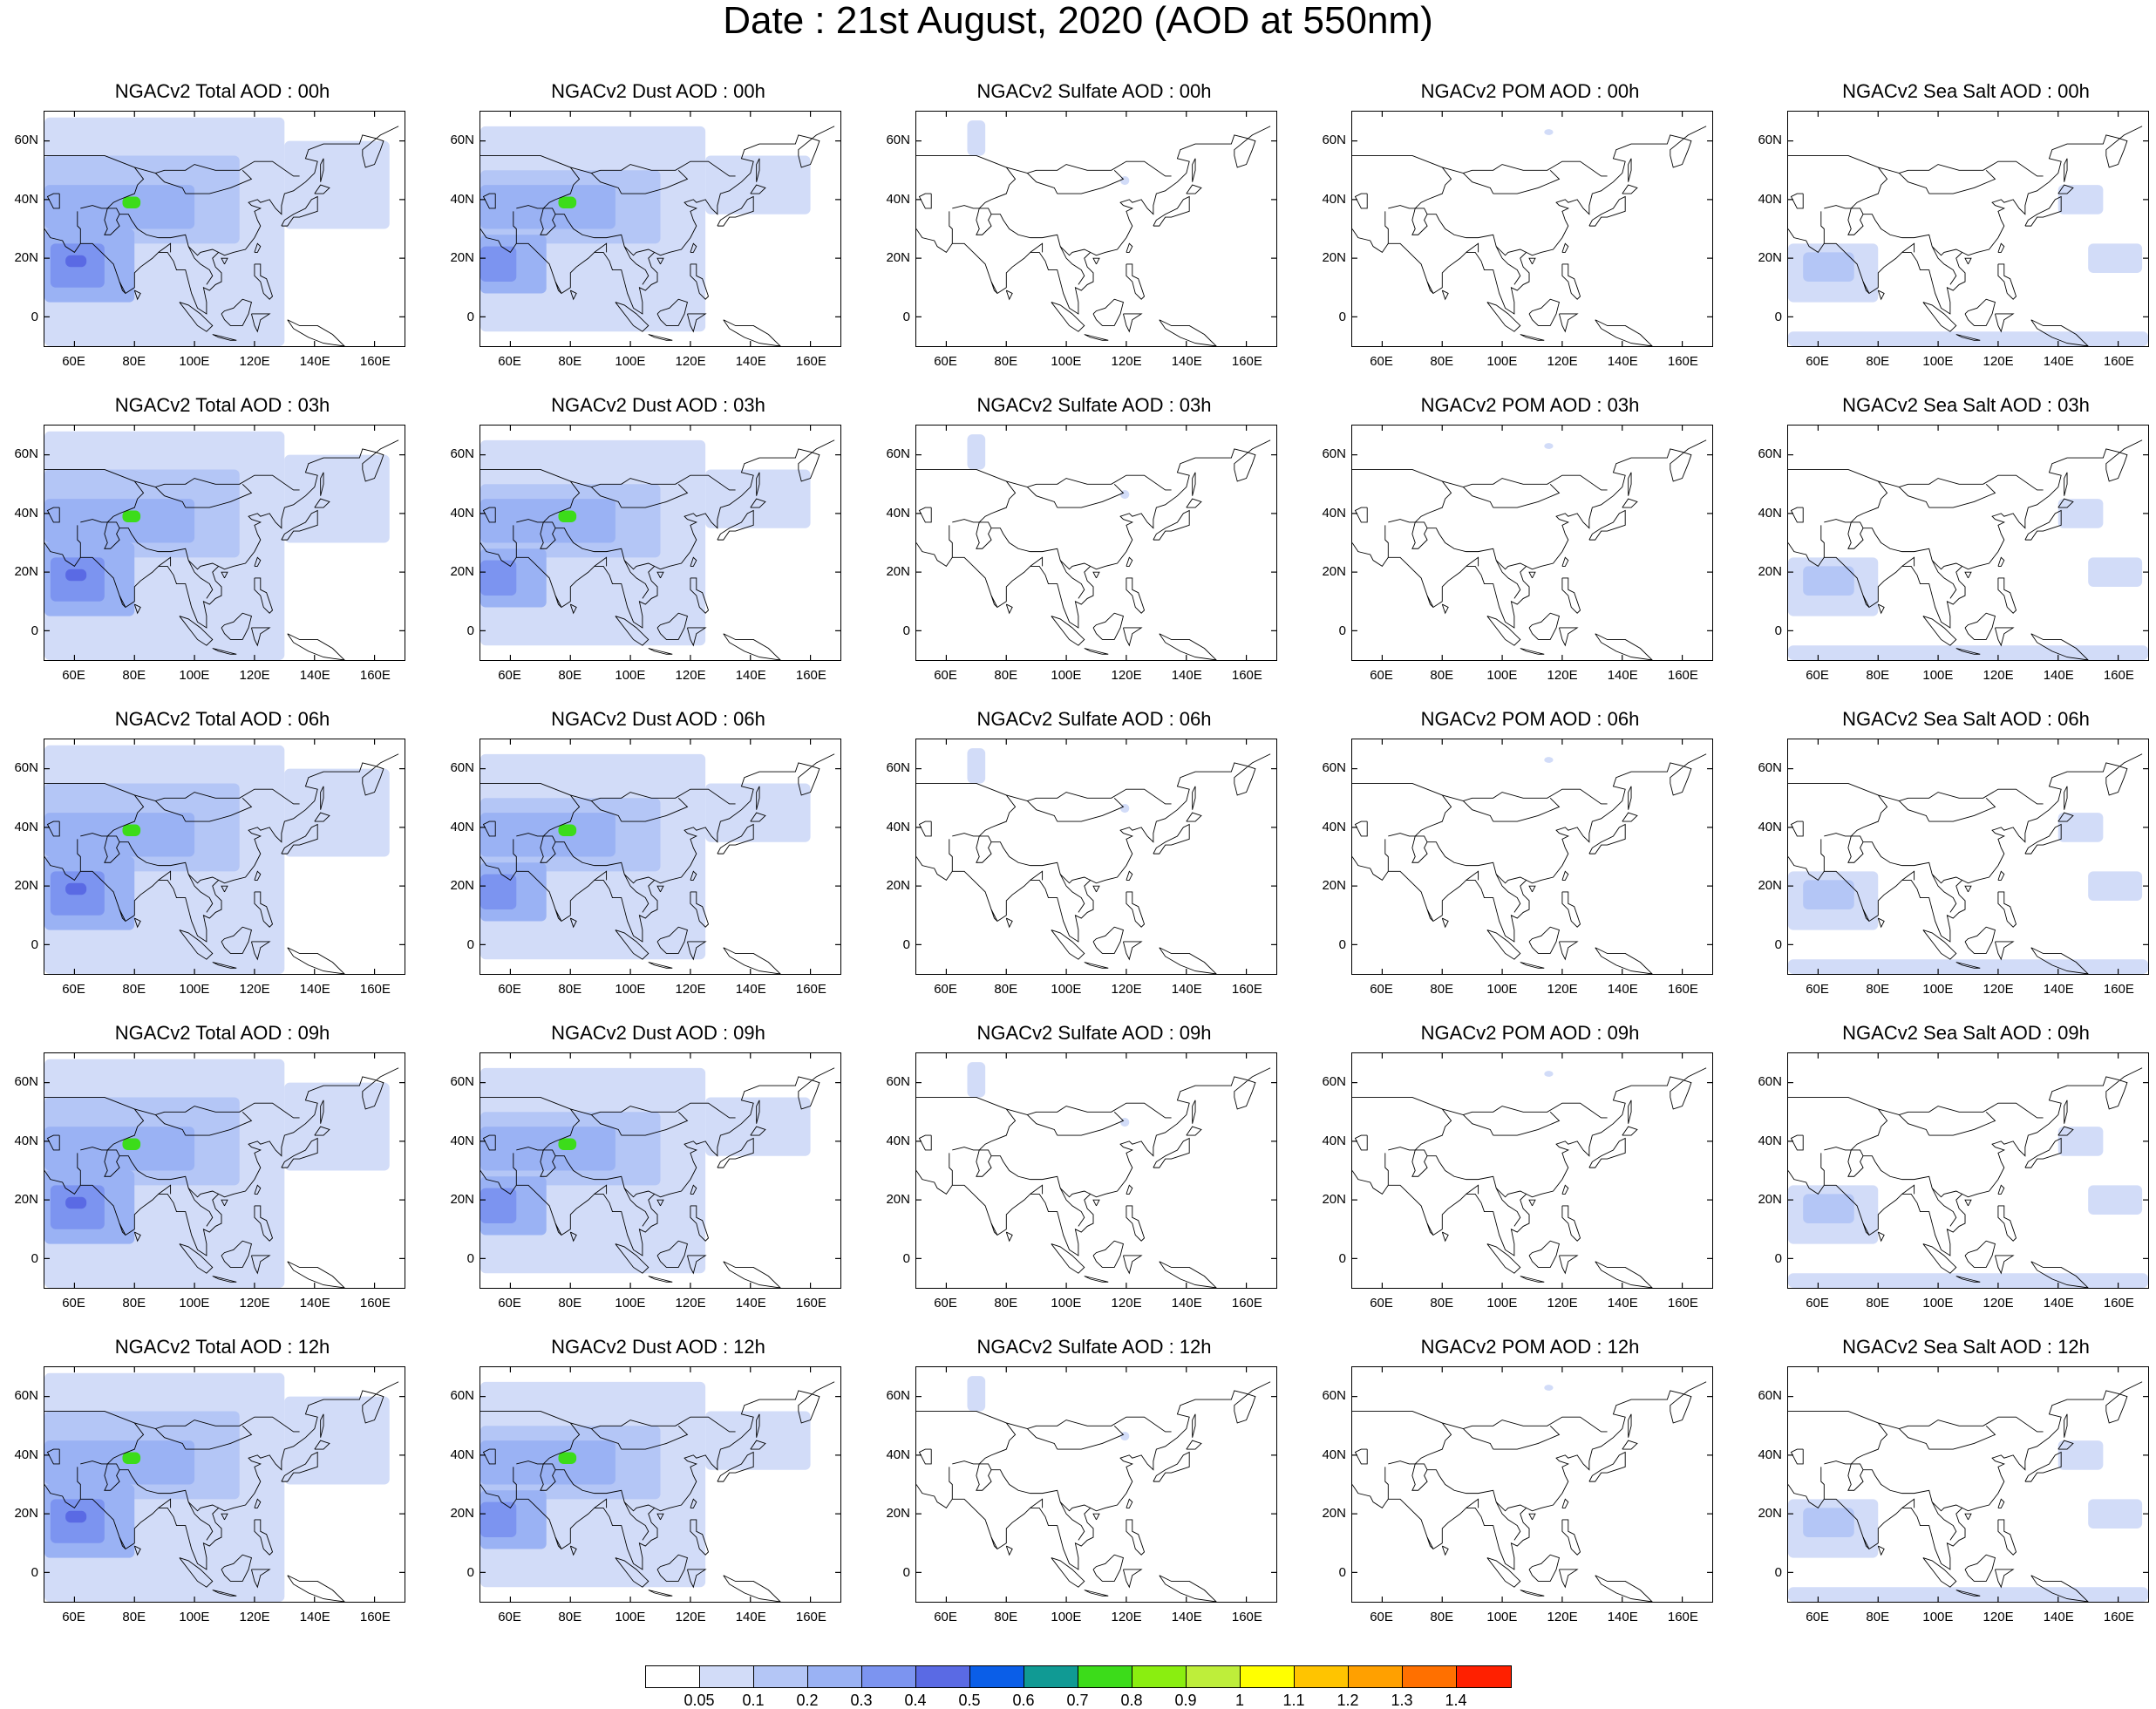  Describe the element at coordinates (1530, 405) in the screenshot. I see `panel-title: NGACv2 POM AOD : 03h` at that location.